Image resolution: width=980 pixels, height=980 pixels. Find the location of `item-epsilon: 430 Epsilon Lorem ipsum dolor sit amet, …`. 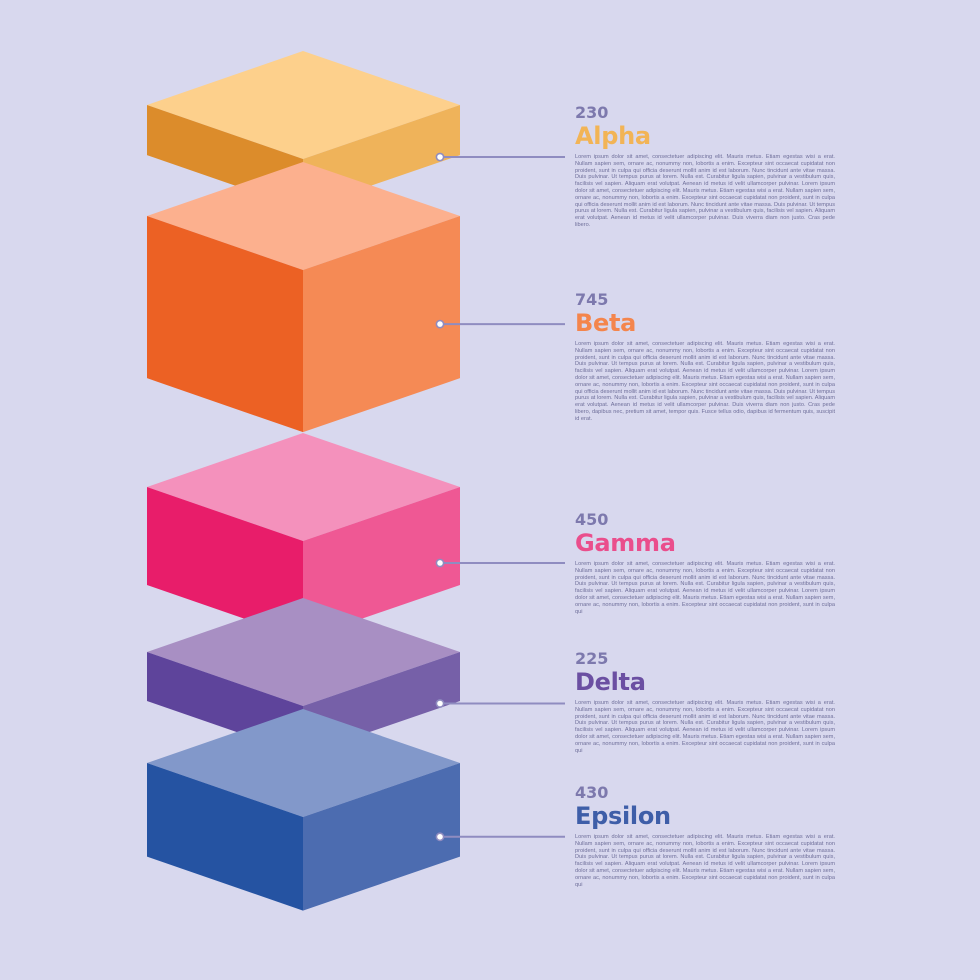

item-epsilon: 430 Epsilon Lorem ipsum dolor sit amet, … is located at coordinates (705, 836).